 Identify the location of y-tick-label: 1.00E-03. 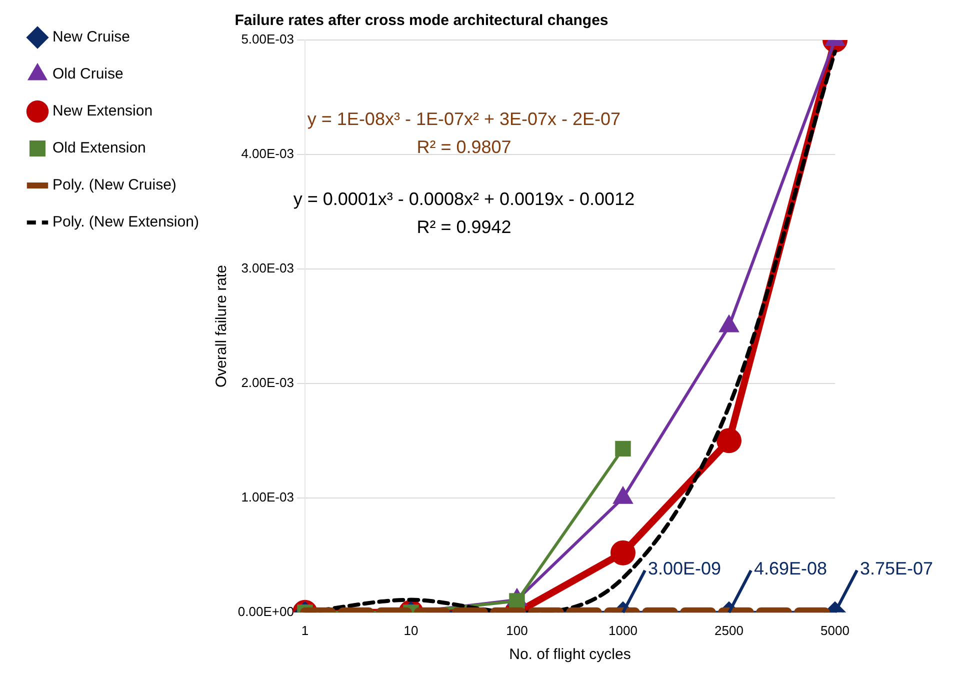
(267, 497).